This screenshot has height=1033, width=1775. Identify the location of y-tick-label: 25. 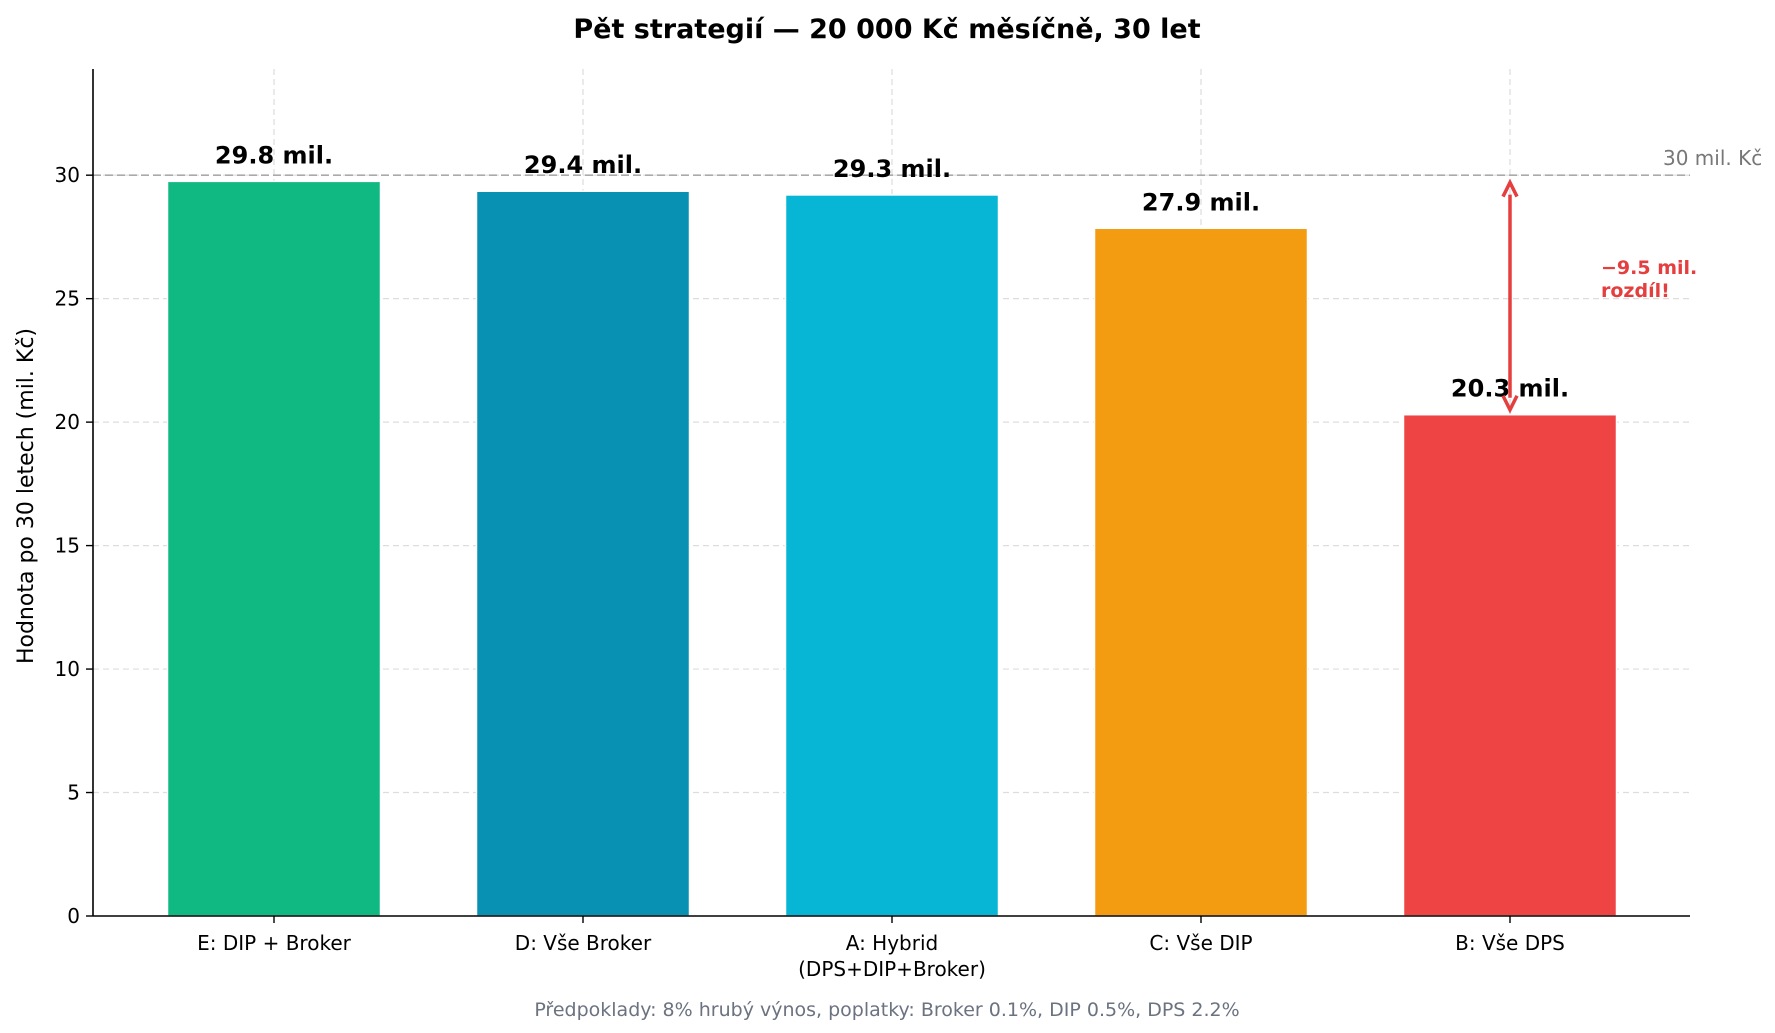
(67, 299).